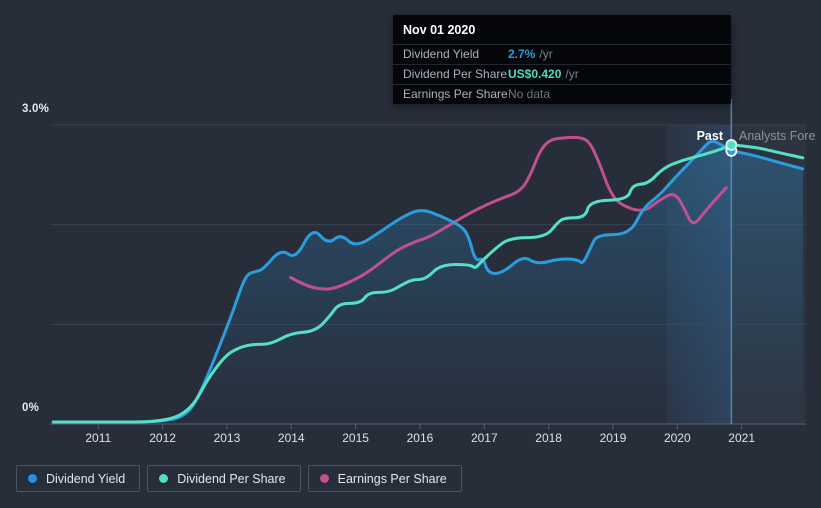 The width and height of the screenshot is (821, 508). Describe the element at coordinates (420, 438) in the screenshot. I see `x-axis-label: 2016` at that location.